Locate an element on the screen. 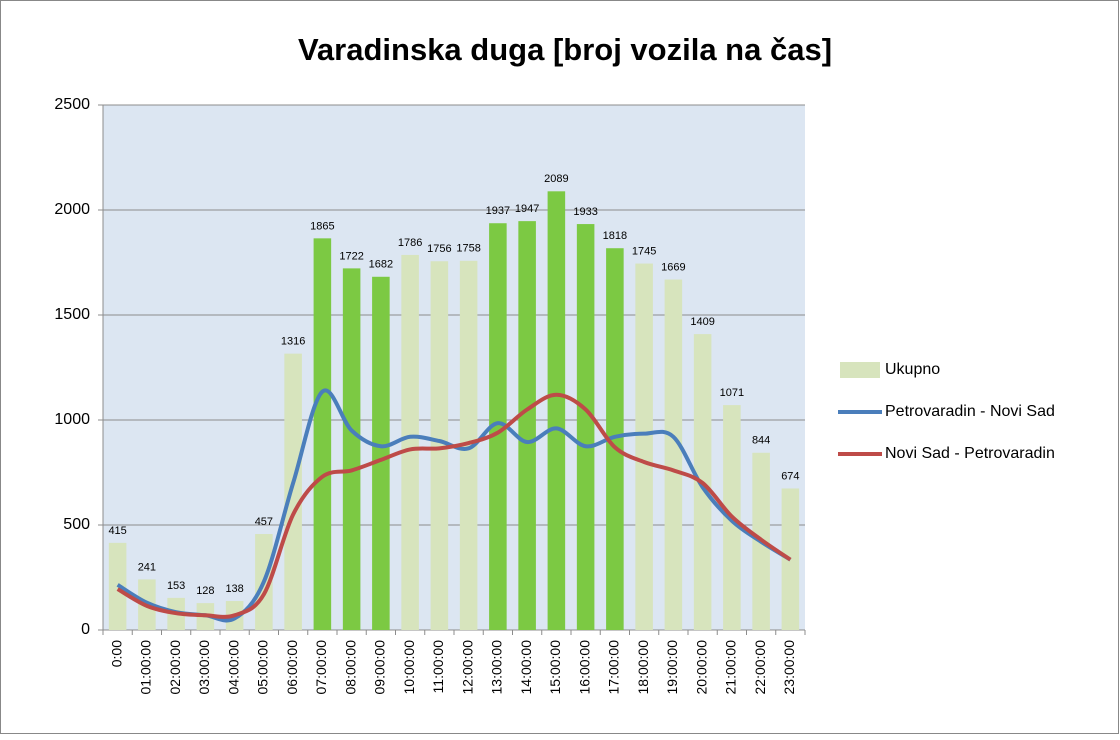  data-label: 1071 is located at coordinates (732, 393).